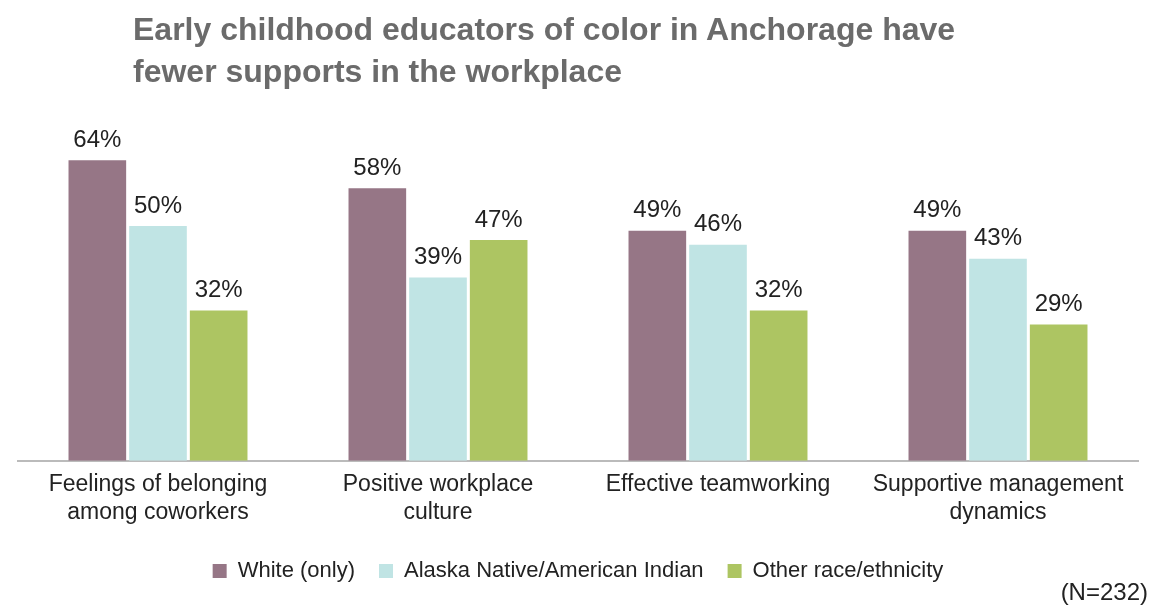  What do you see at coordinates (498, 218) in the screenshot?
I see `data-label: 47%` at bounding box center [498, 218].